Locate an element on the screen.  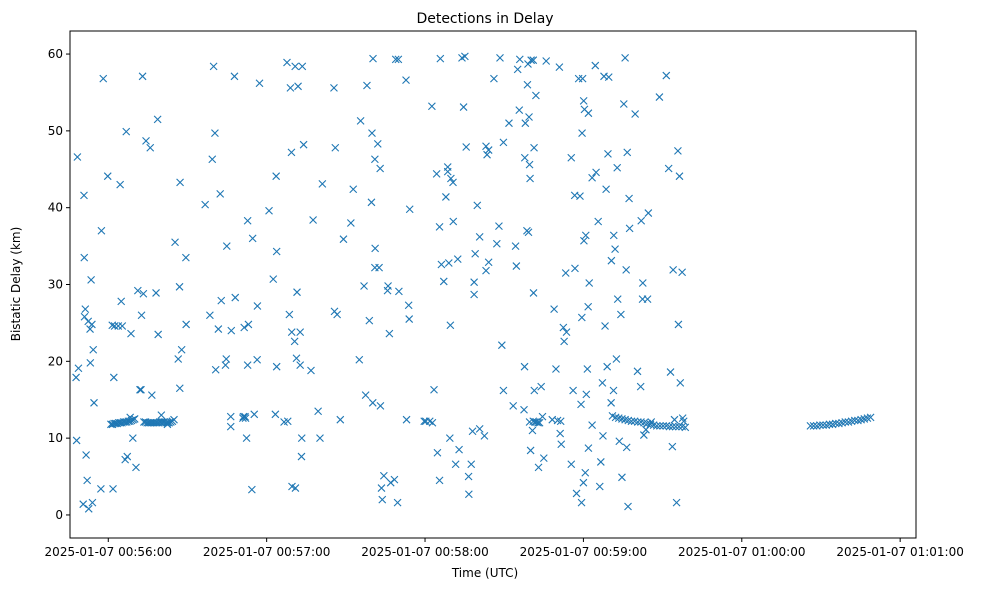
y-axis: 0 10 20 30 40 50 60 is located at coordinates (59, 284).